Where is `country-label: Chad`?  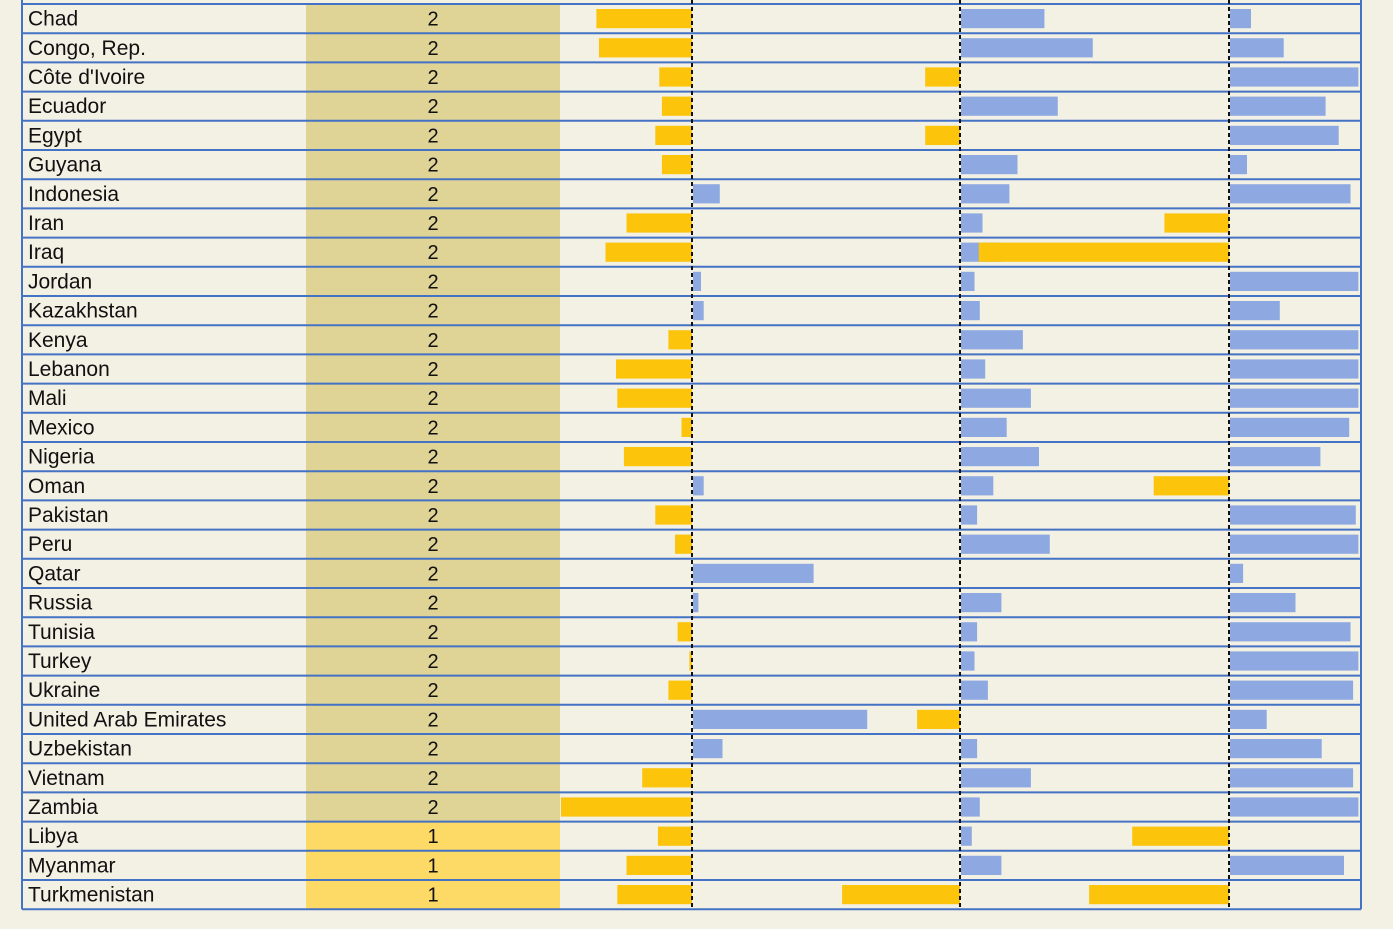 country-label: Chad is located at coordinates (53, 19).